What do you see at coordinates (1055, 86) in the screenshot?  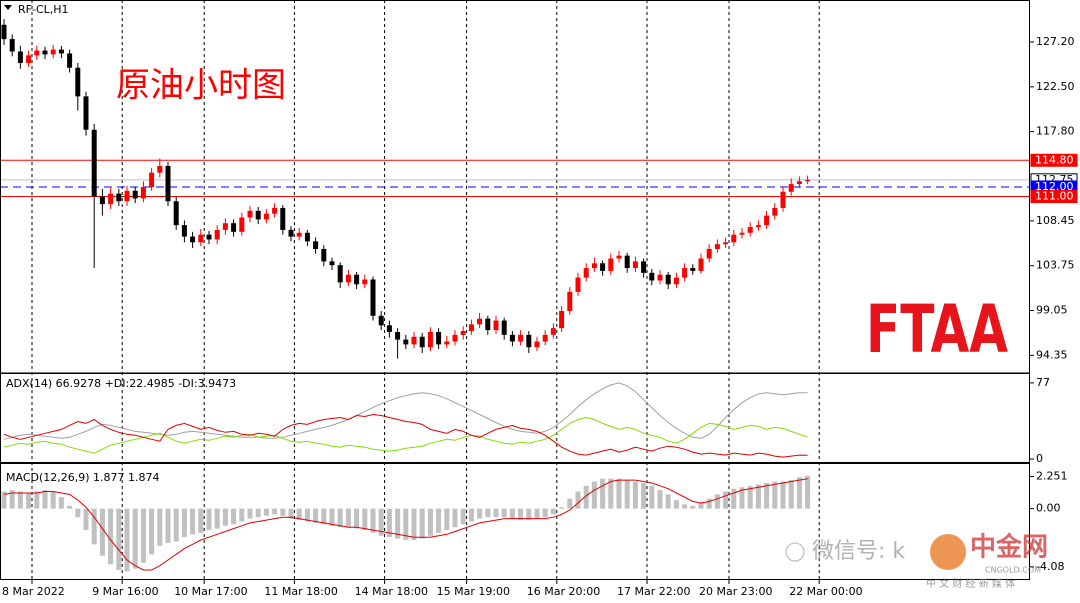 I see `y-tick-label: 122.50` at bounding box center [1055, 86].